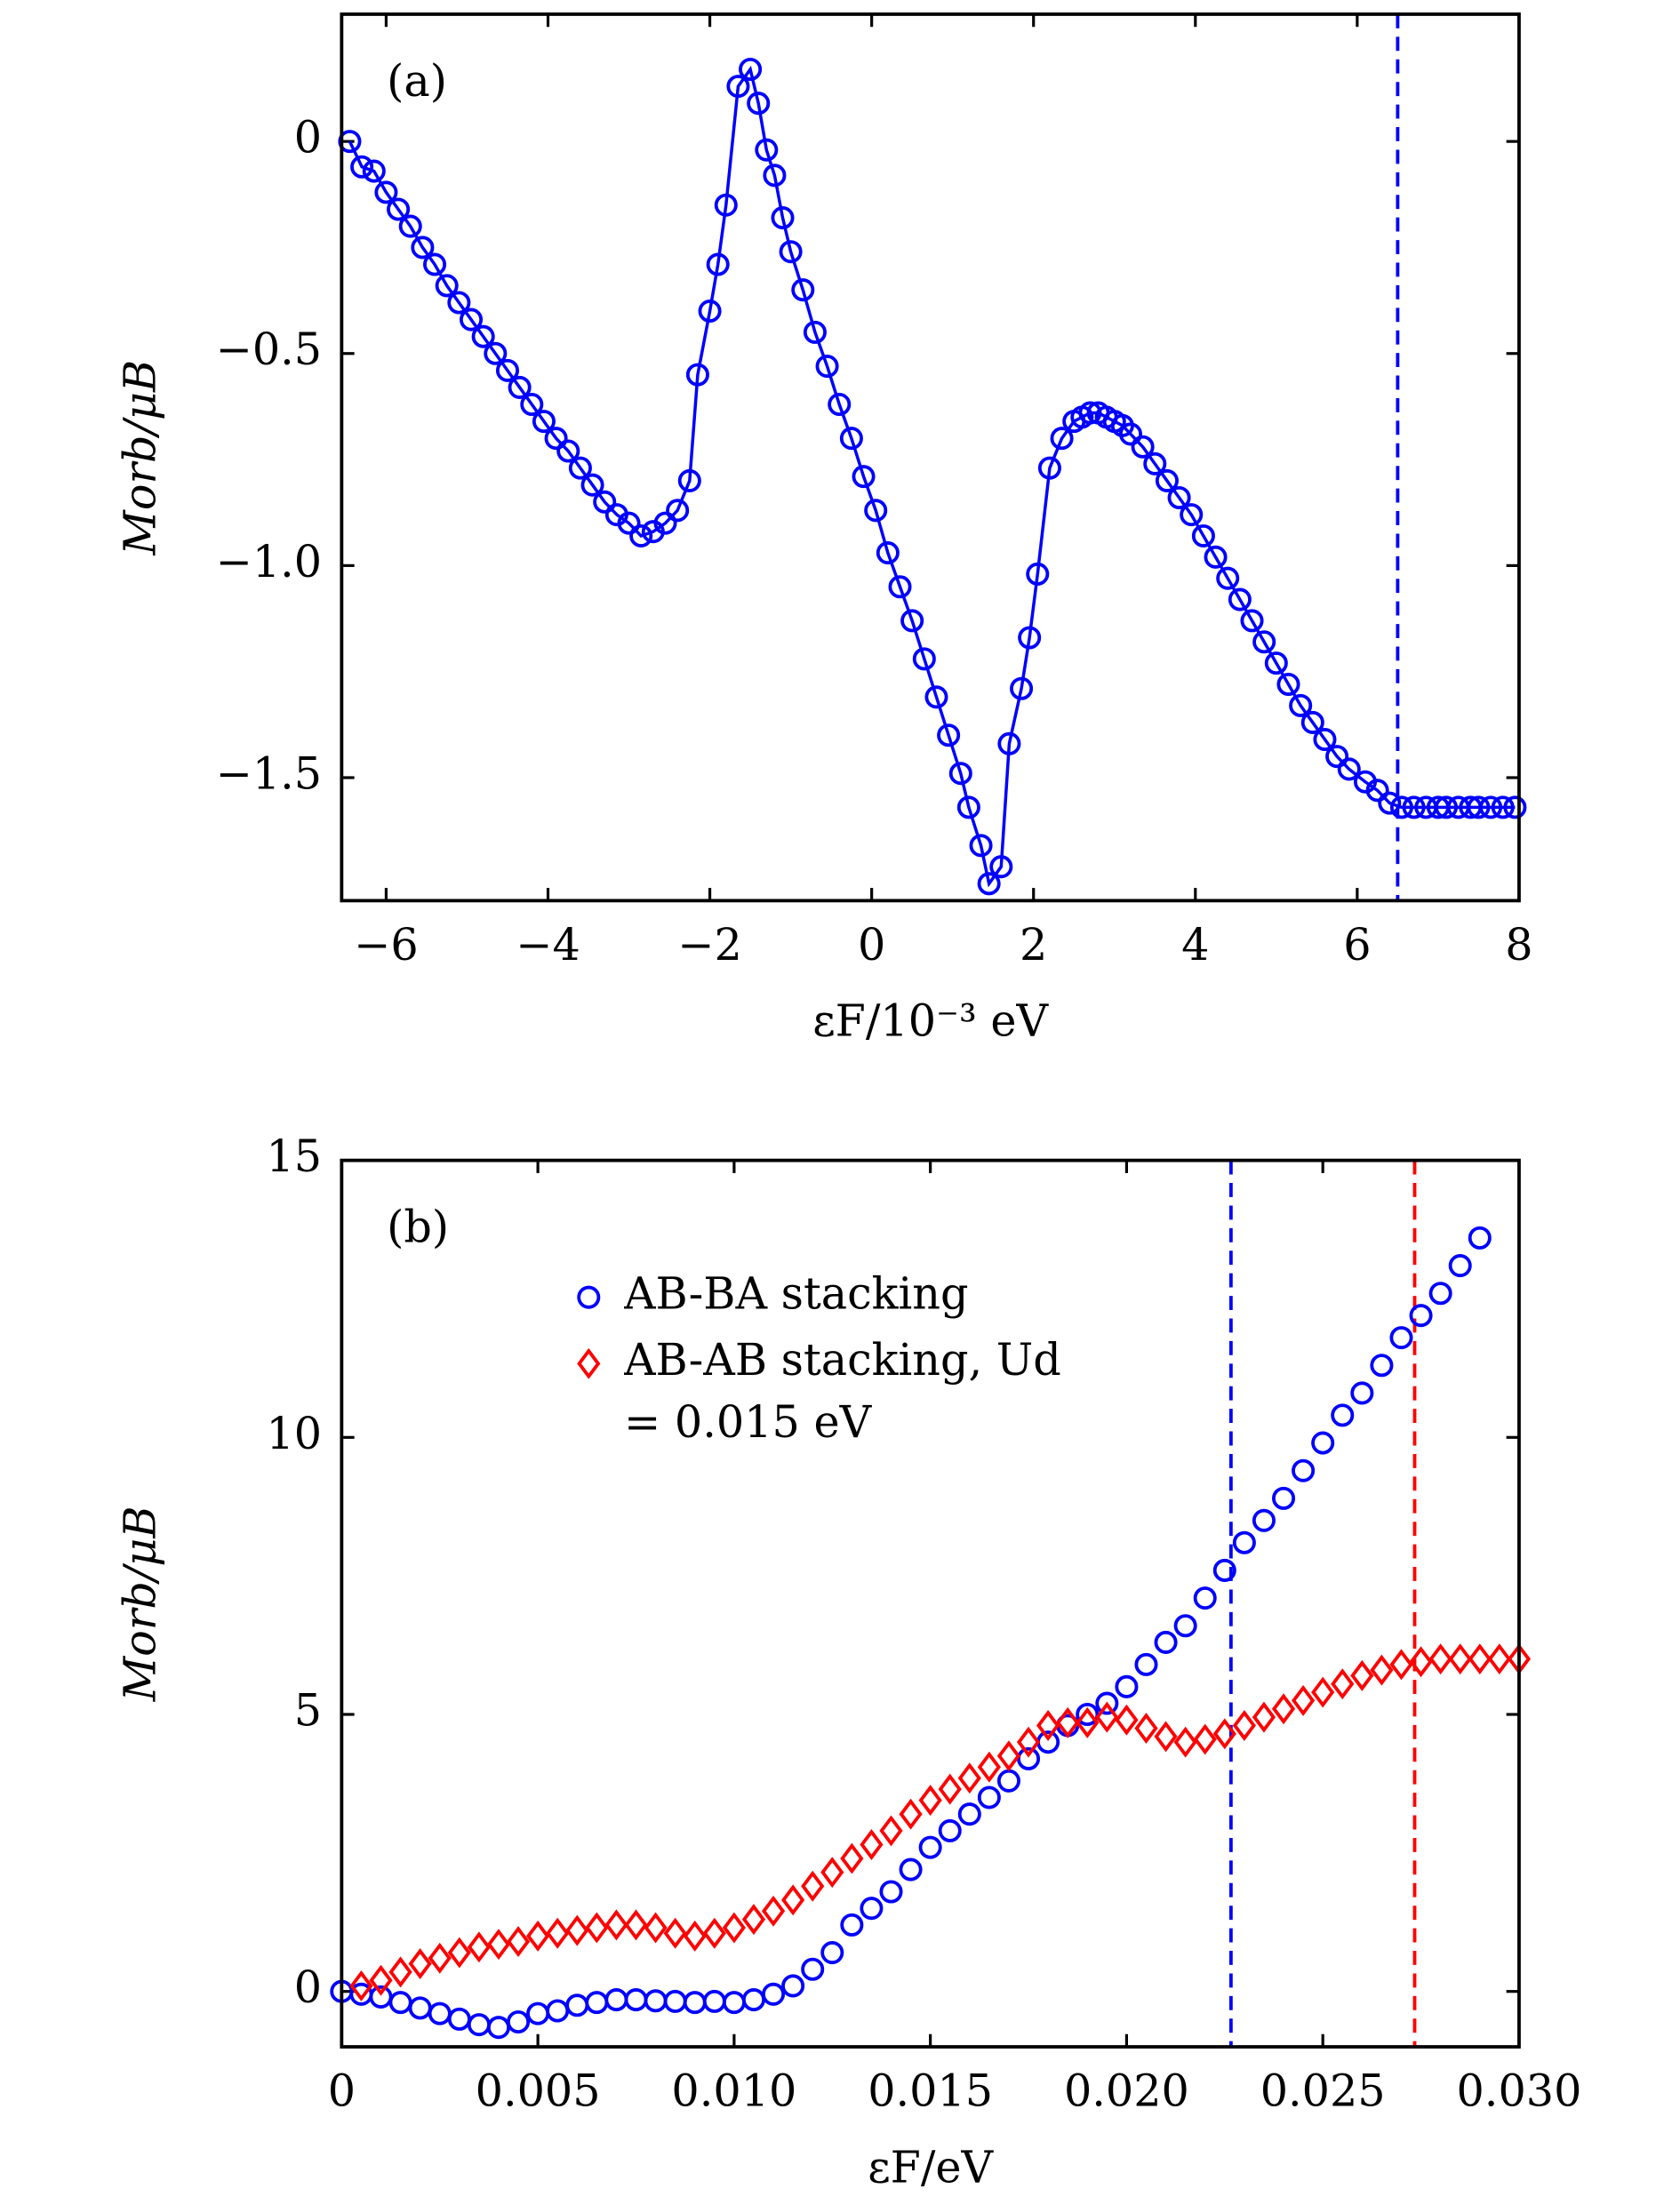 Image resolution: width=1680 pixels, height=2205 pixels. What do you see at coordinates (1323, 2091) in the screenshot?
I see `x-tick-label: 0.025` at bounding box center [1323, 2091].